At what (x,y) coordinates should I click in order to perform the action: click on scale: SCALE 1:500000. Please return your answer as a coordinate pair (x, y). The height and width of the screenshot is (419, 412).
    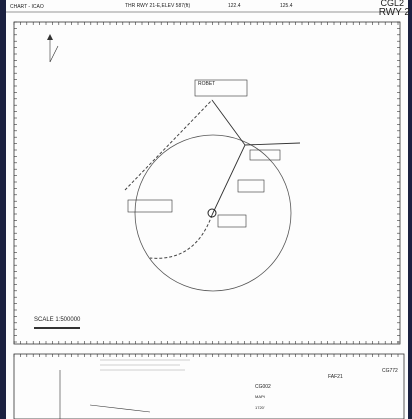
    Looking at the image, I should click on (57, 320).